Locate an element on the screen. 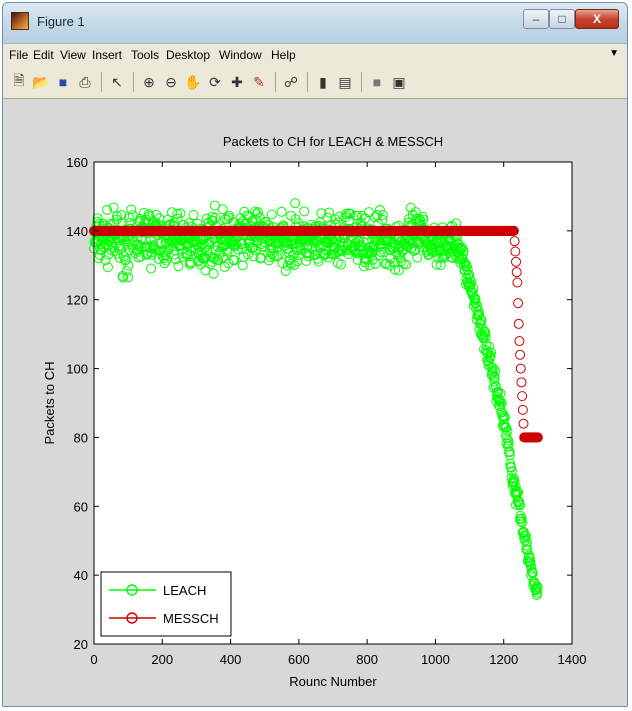  pan-icon: ✋ is located at coordinates (193, 81).